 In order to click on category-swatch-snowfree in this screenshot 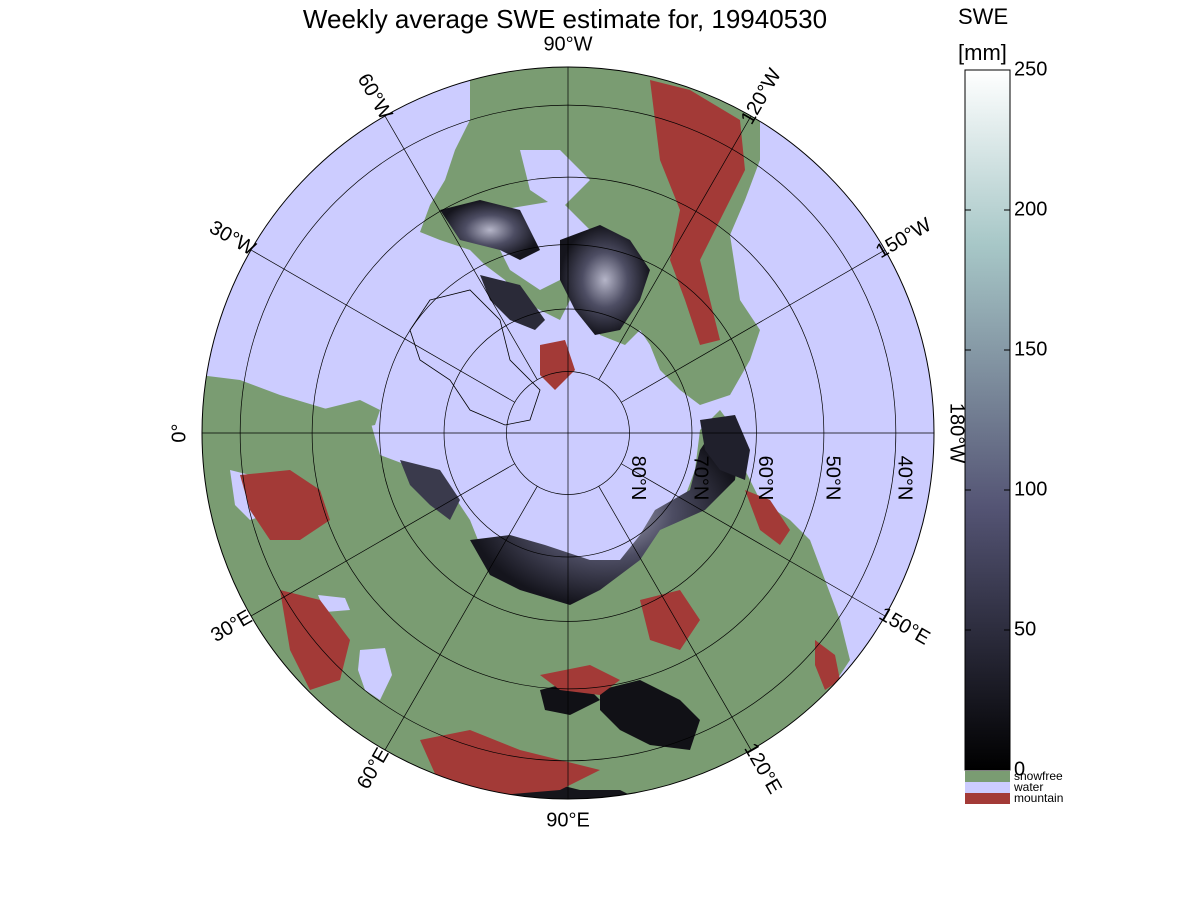, I will do `click(987, 776)`.